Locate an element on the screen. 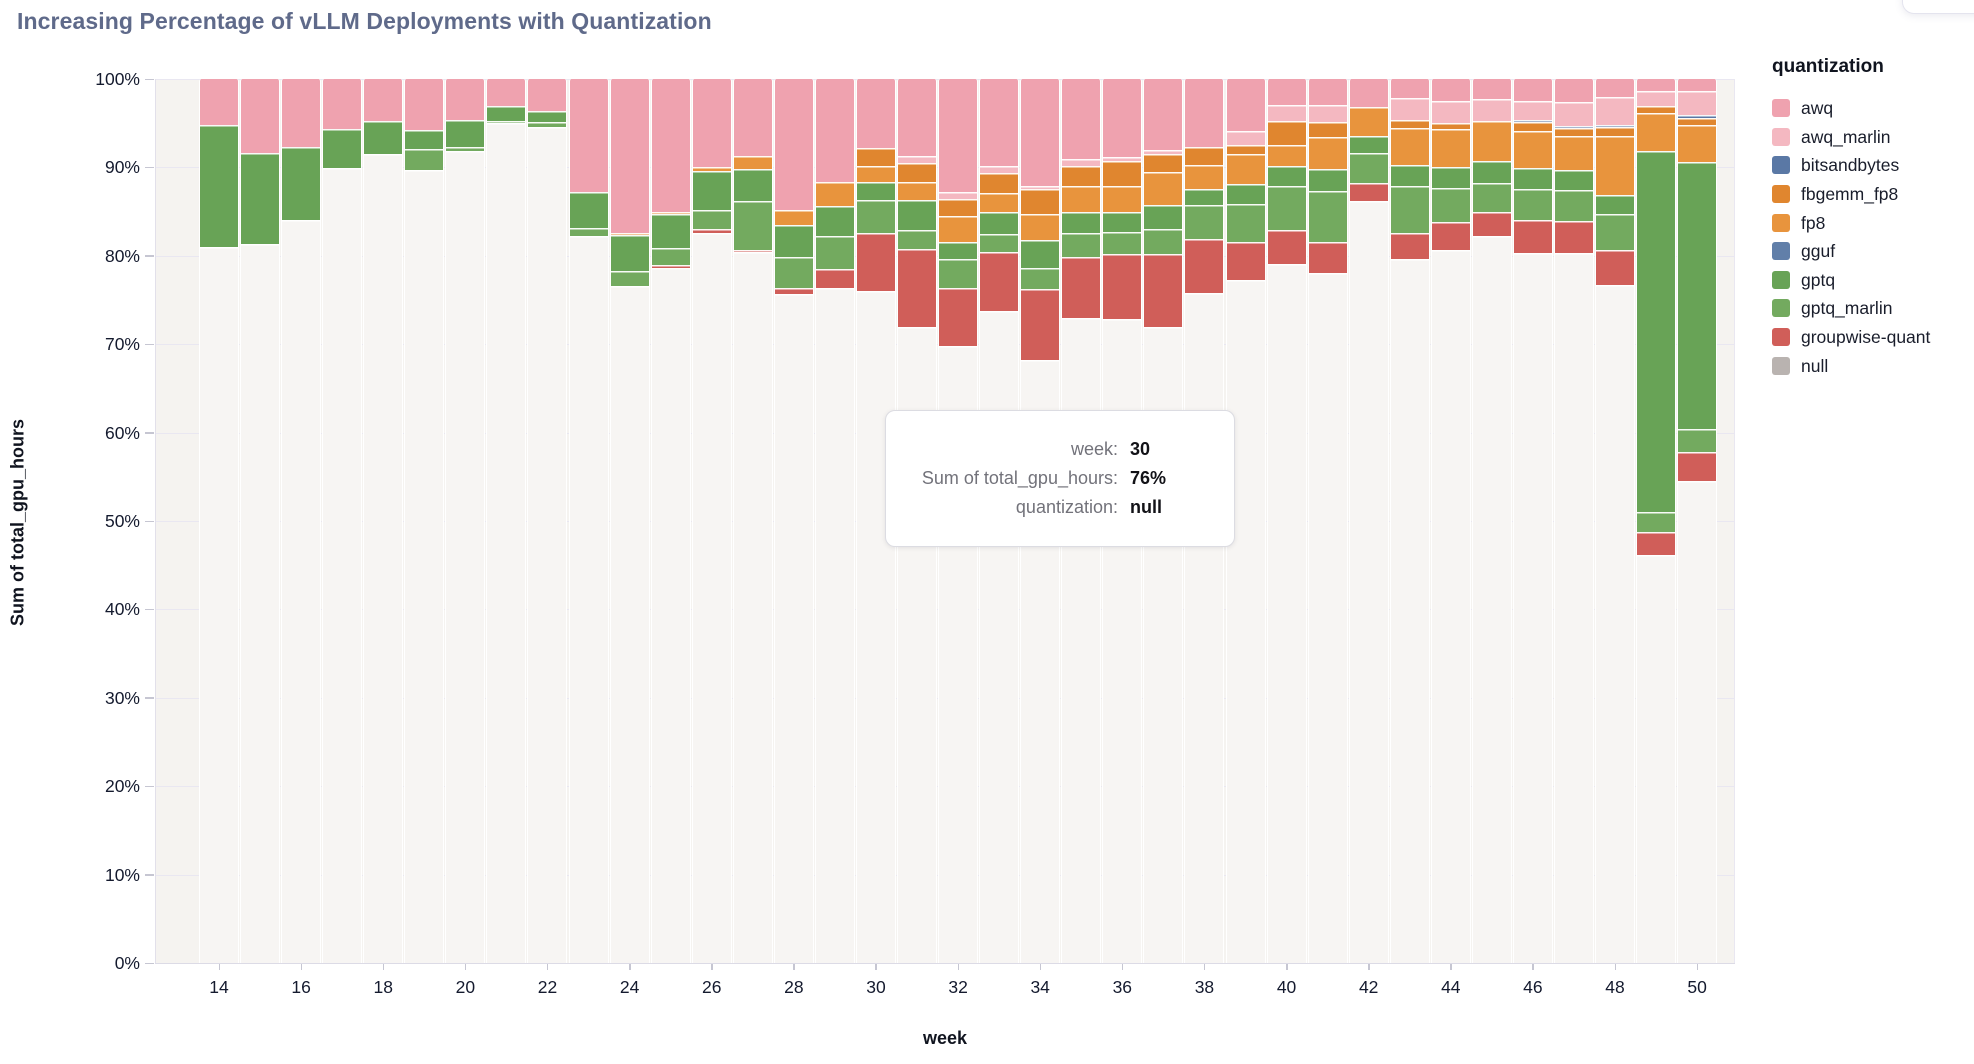 The height and width of the screenshot is (1064, 1974). bar-week-43-segment-gptq is located at coordinates (1409, 175).